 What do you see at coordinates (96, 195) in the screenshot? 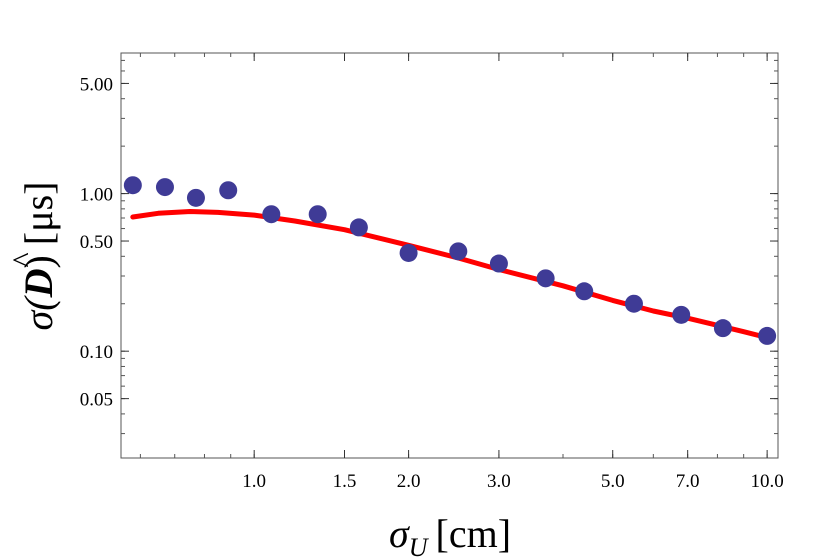
I see `y-tick-label: 1.00` at bounding box center [96, 195].